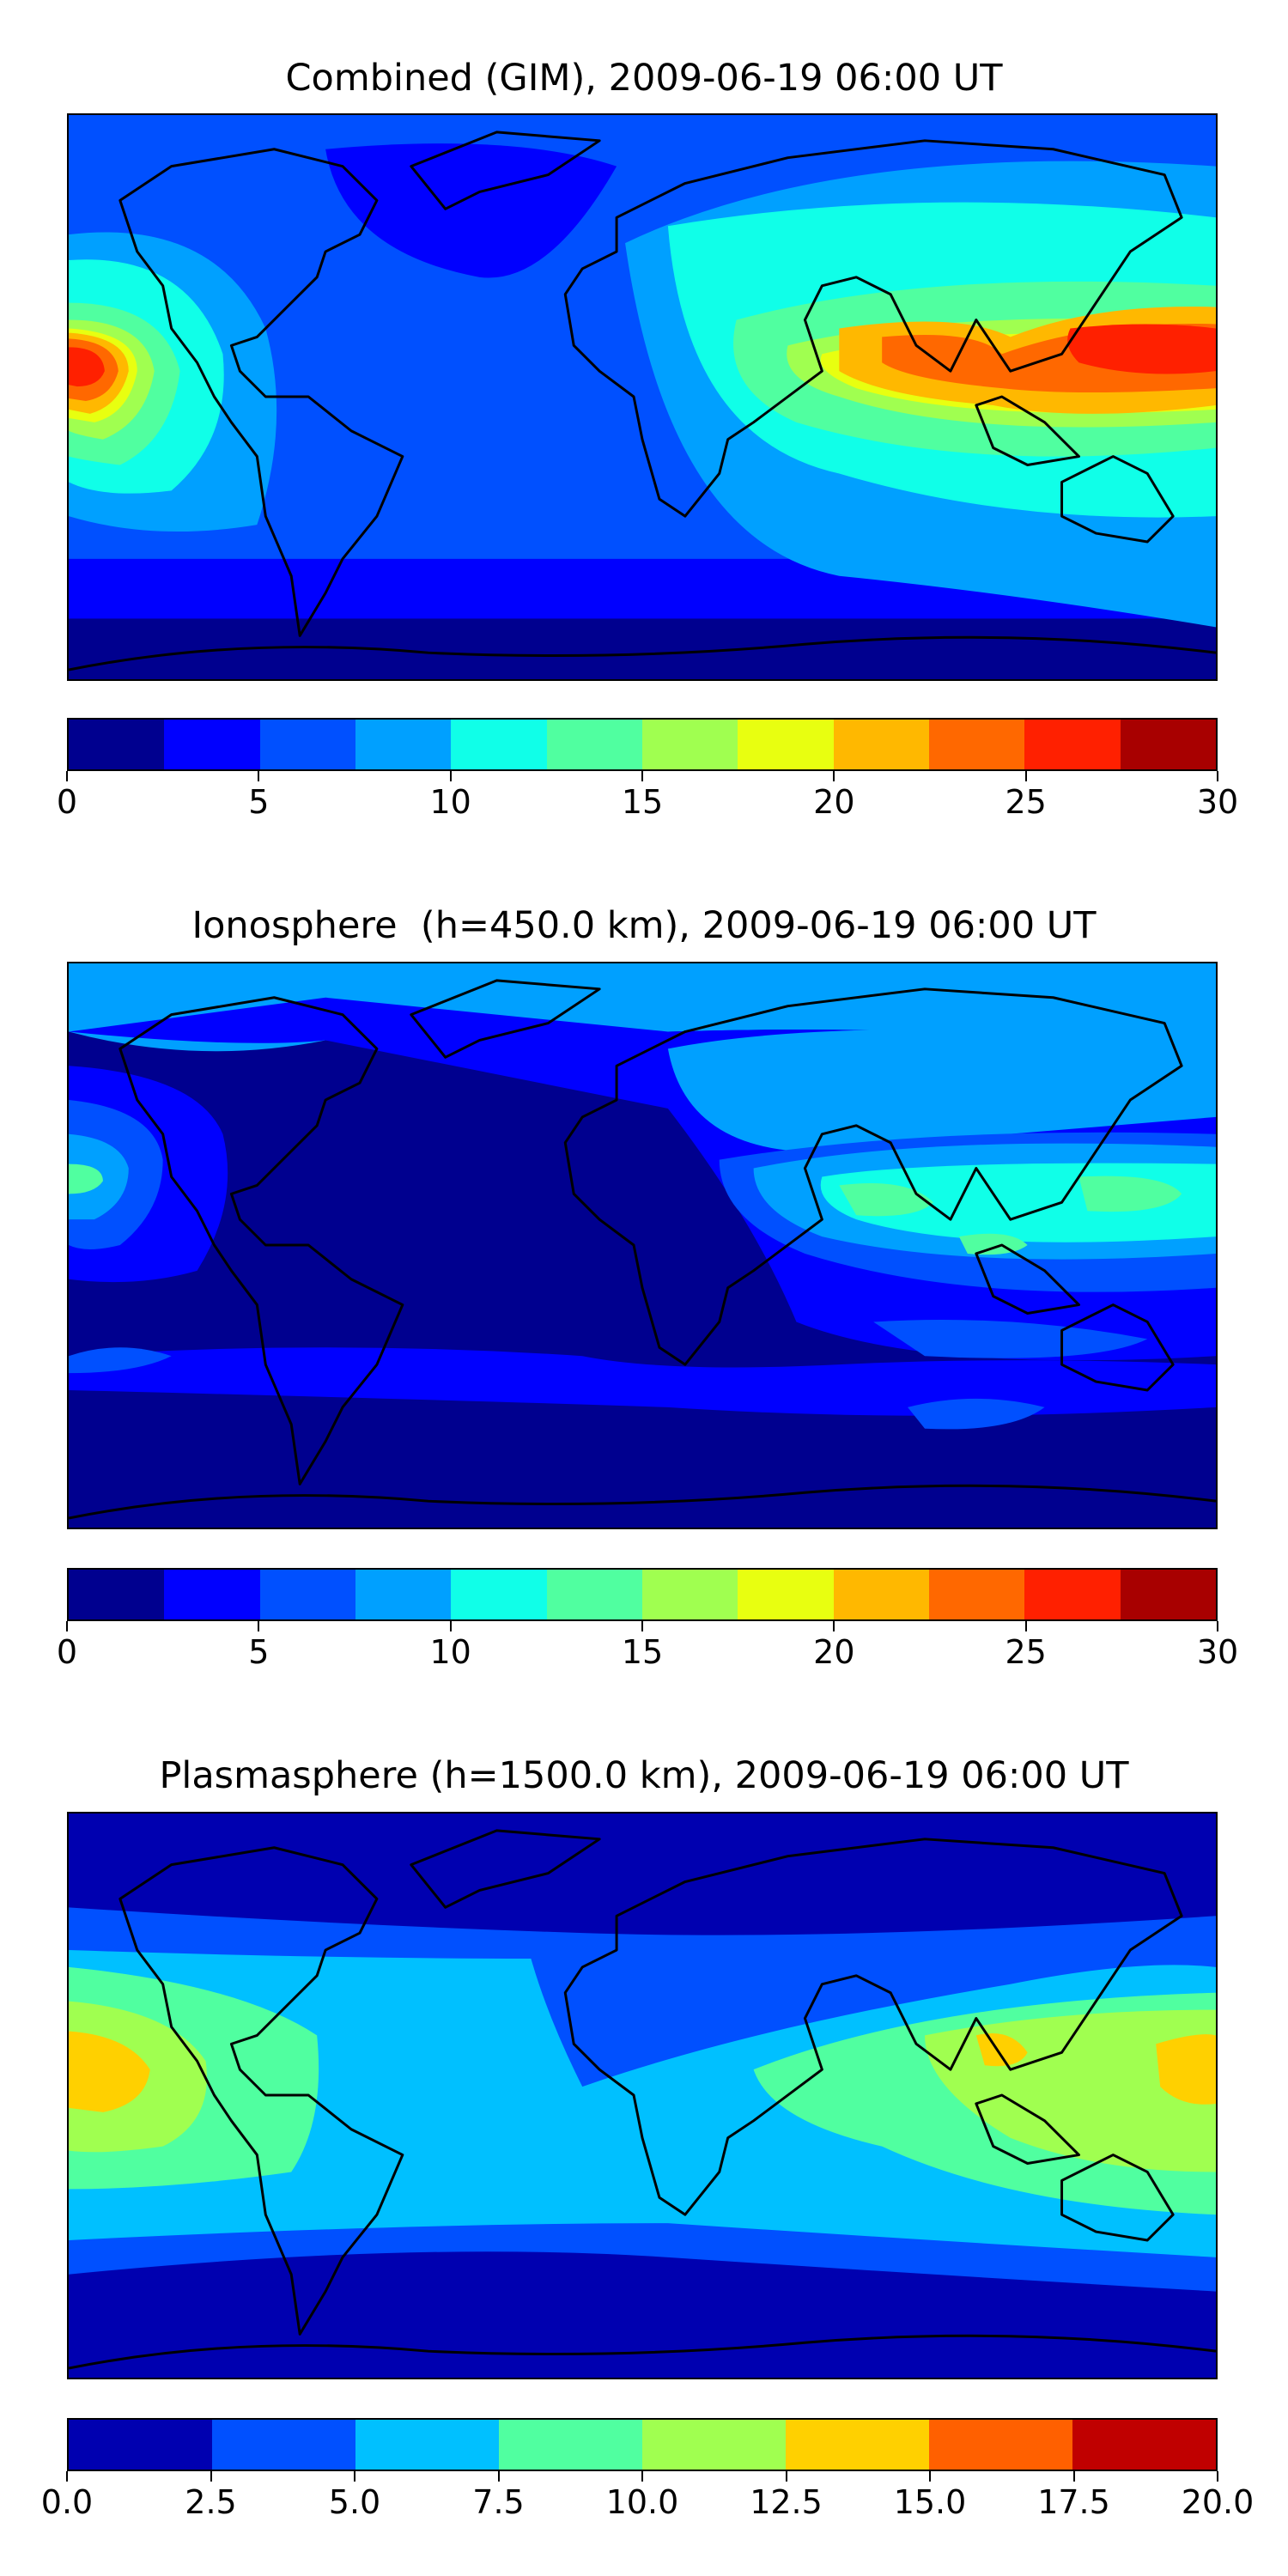 Image resolution: width=1288 pixels, height=2576 pixels. Describe the element at coordinates (355, 2502) in the screenshot. I see `colorbar-tick-label: 5.0` at that location.